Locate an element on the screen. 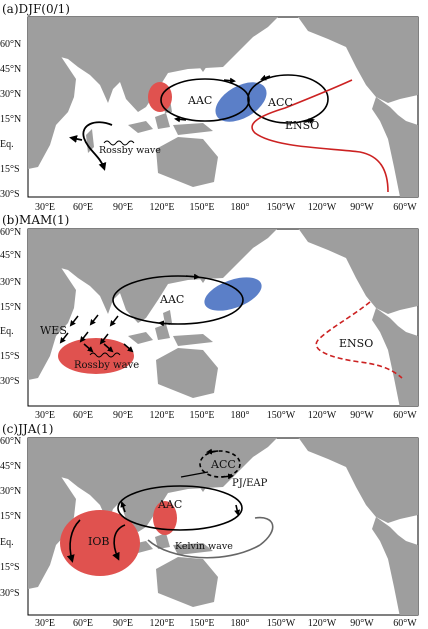 This screenshot has width=428, height=629. panel-b-enso-label: ENSO is located at coordinates (356, 343).